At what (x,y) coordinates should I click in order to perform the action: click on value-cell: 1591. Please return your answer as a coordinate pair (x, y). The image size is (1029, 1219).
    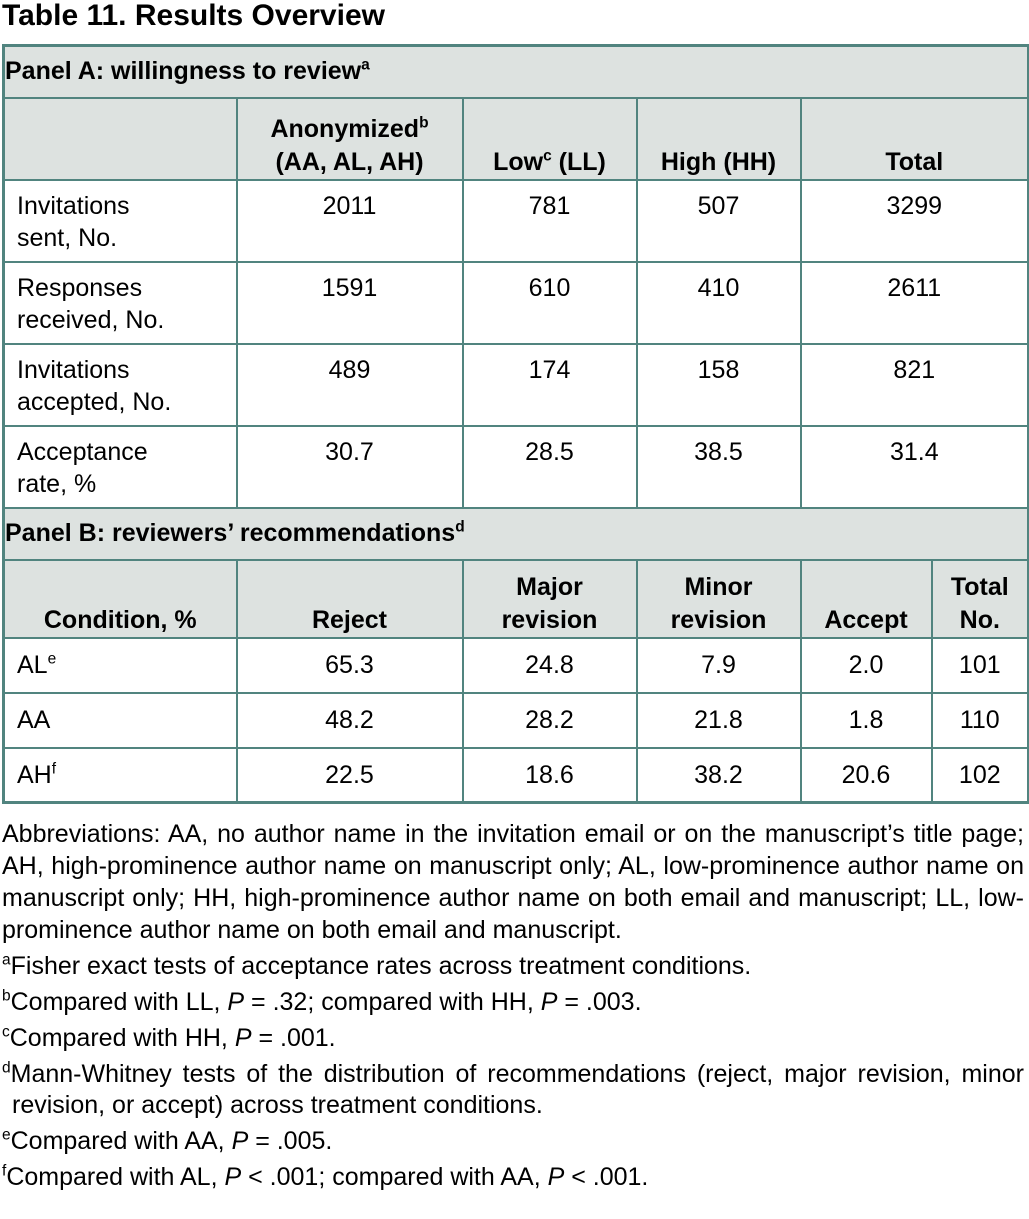
    Looking at the image, I should click on (349, 302).